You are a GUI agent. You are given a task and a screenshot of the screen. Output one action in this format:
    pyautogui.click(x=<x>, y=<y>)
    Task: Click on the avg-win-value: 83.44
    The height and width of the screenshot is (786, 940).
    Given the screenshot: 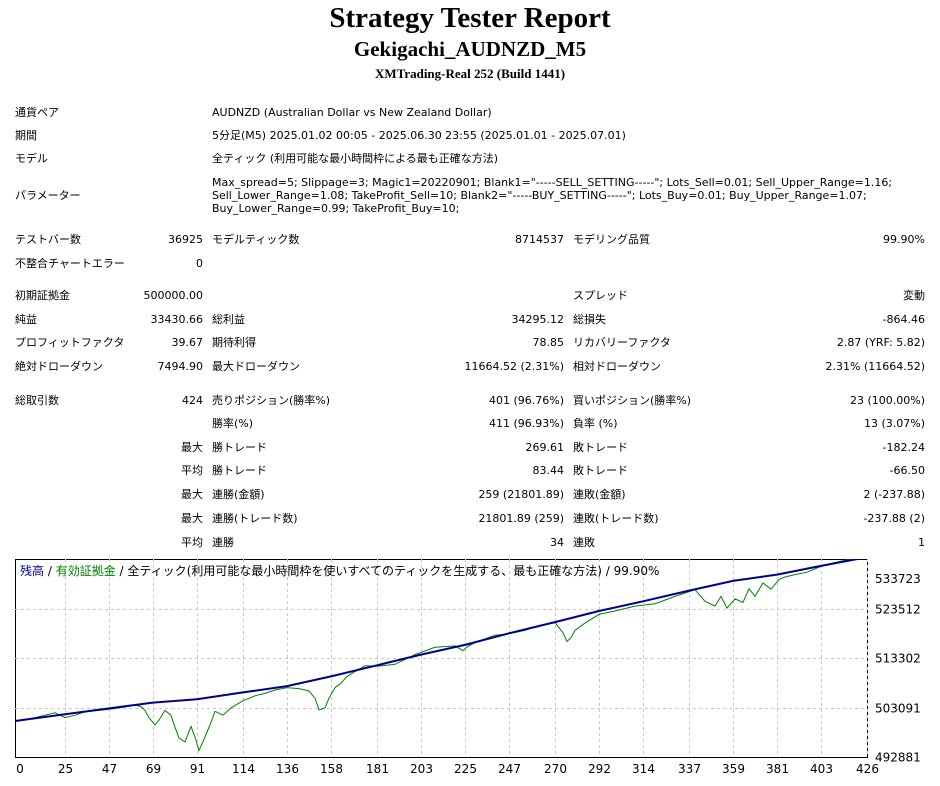 What is the action you would take?
    pyautogui.click(x=548, y=470)
    